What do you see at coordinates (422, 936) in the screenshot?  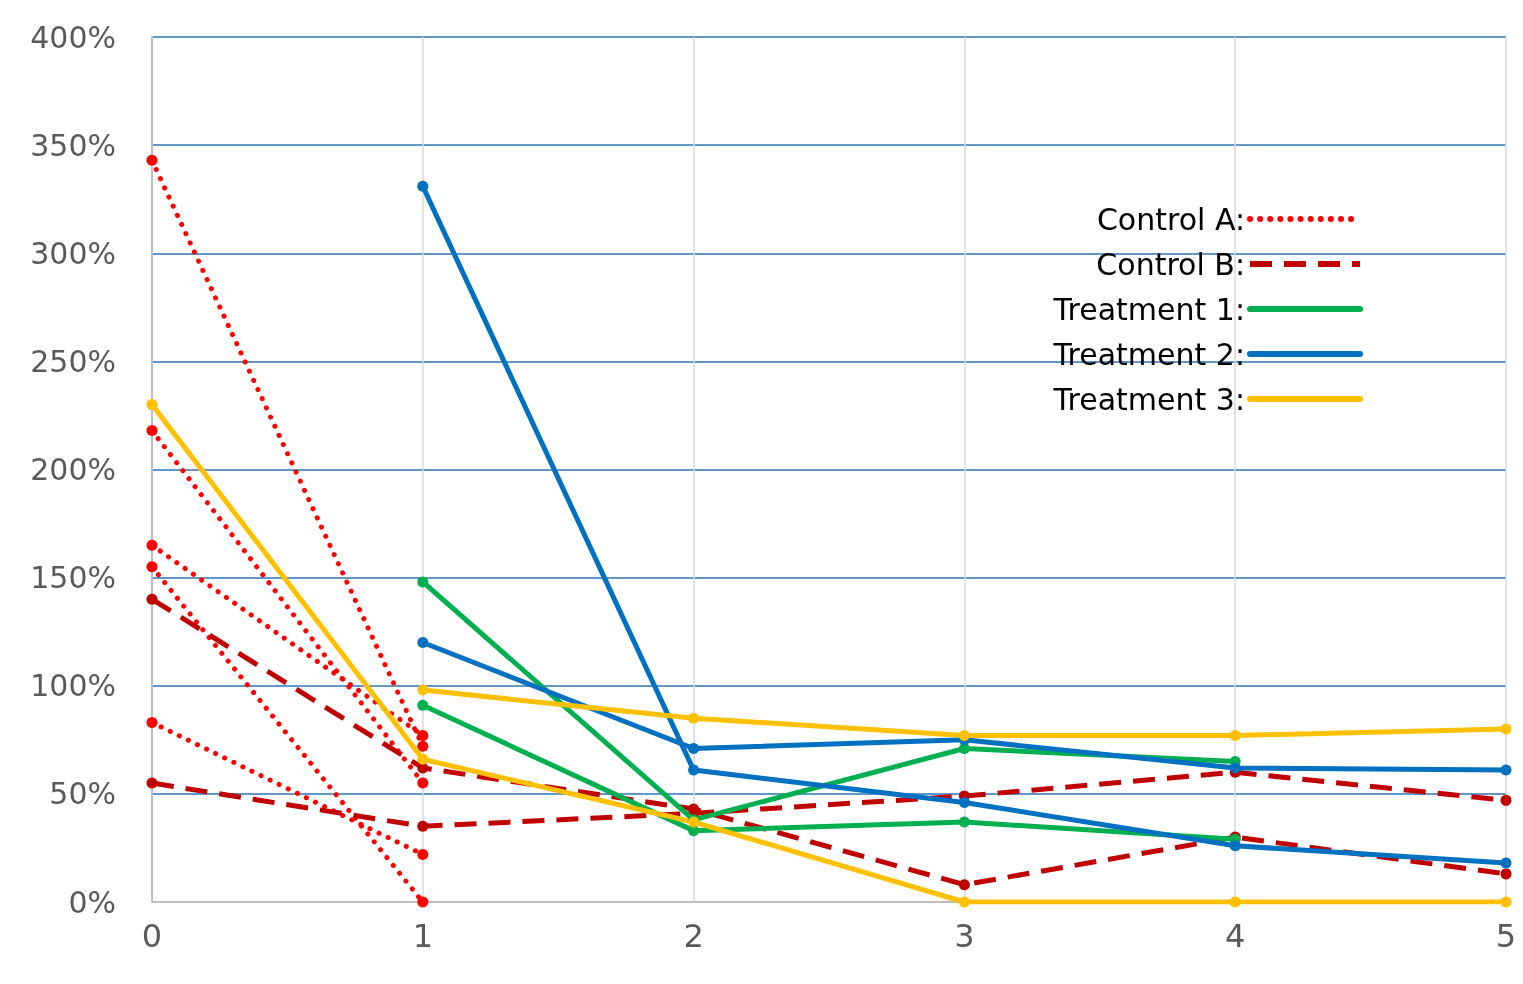 I see `x-tick-label: 1` at bounding box center [422, 936].